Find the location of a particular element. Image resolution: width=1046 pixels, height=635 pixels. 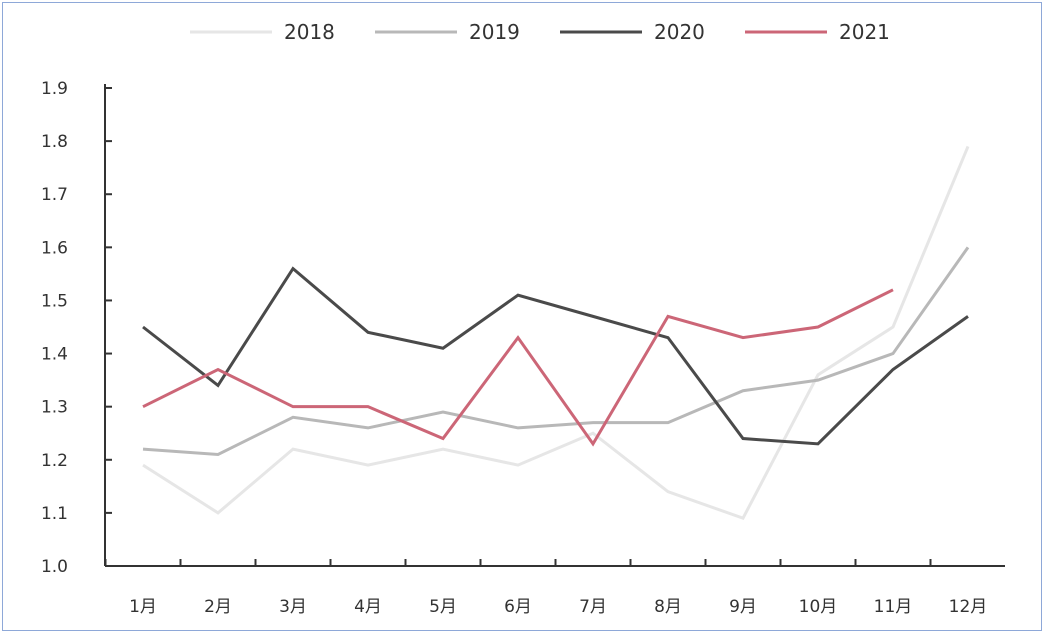

y-tick-label: 1.2 is located at coordinates (54, 461).